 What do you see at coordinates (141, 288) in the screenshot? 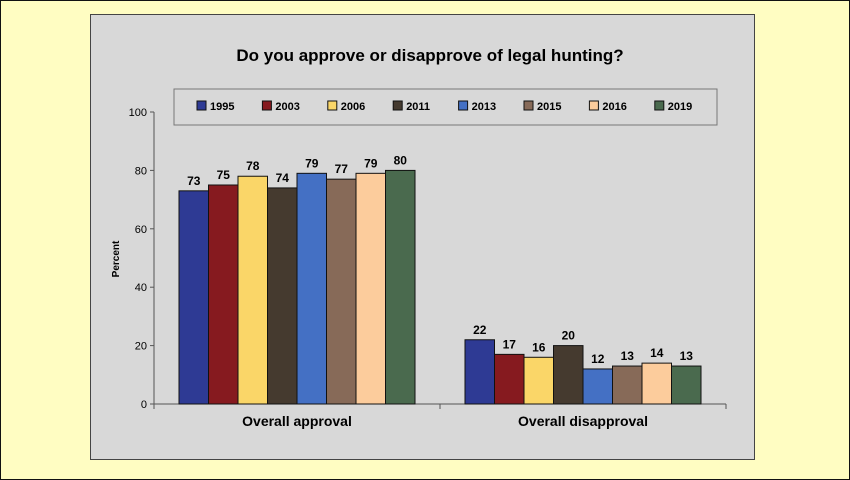
I see `y-tick-label: 40` at bounding box center [141, 288].